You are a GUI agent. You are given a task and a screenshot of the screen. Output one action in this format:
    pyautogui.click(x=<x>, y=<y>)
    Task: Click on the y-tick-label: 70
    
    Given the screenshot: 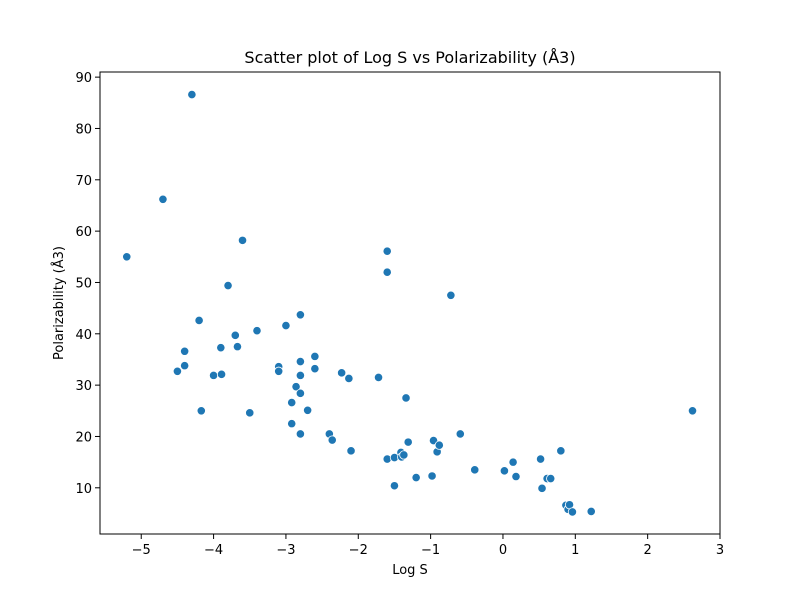 What is the action you would take?
    pyautogui.click(x=83, y=181)
    